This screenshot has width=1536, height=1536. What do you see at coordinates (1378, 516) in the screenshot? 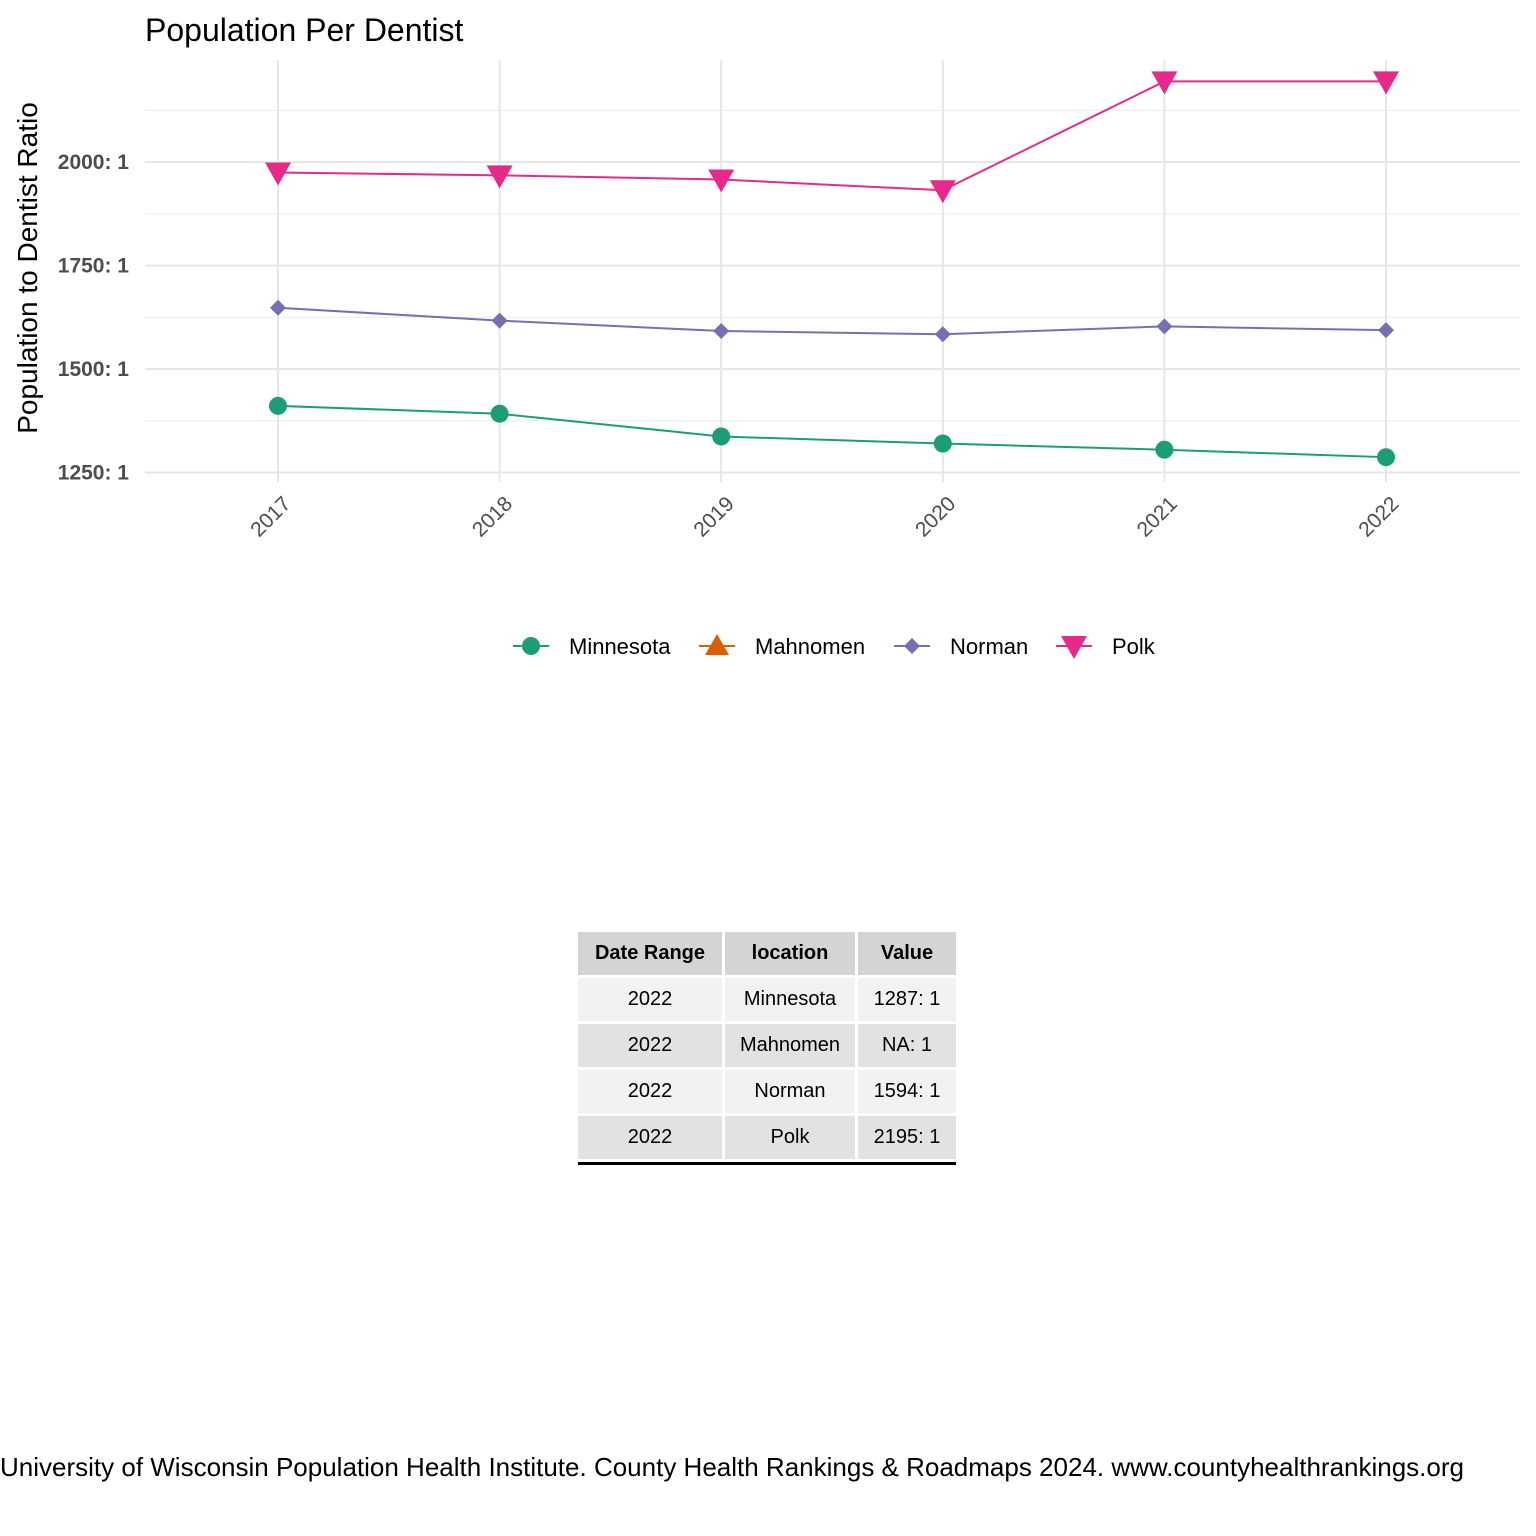
I see `x-tick-label: 2022` at bounding box center [1378, 516].